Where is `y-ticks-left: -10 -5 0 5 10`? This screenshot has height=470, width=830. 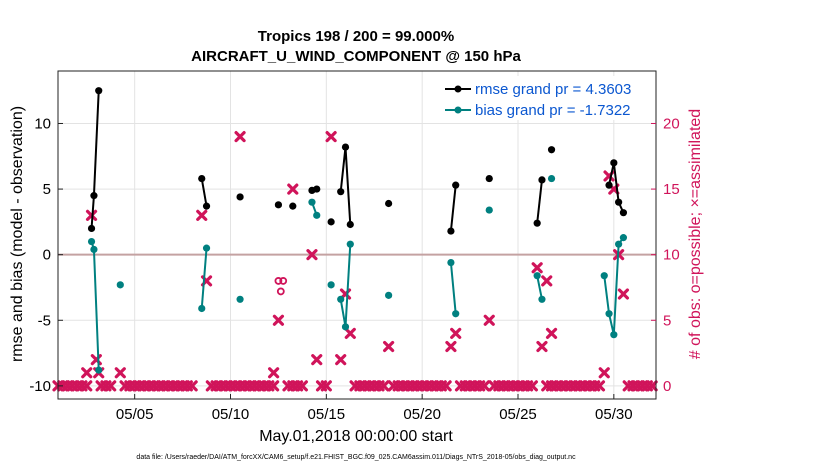 y-ticks-left: -10 -5 0 5 10 is located at coordinates (46, 255).